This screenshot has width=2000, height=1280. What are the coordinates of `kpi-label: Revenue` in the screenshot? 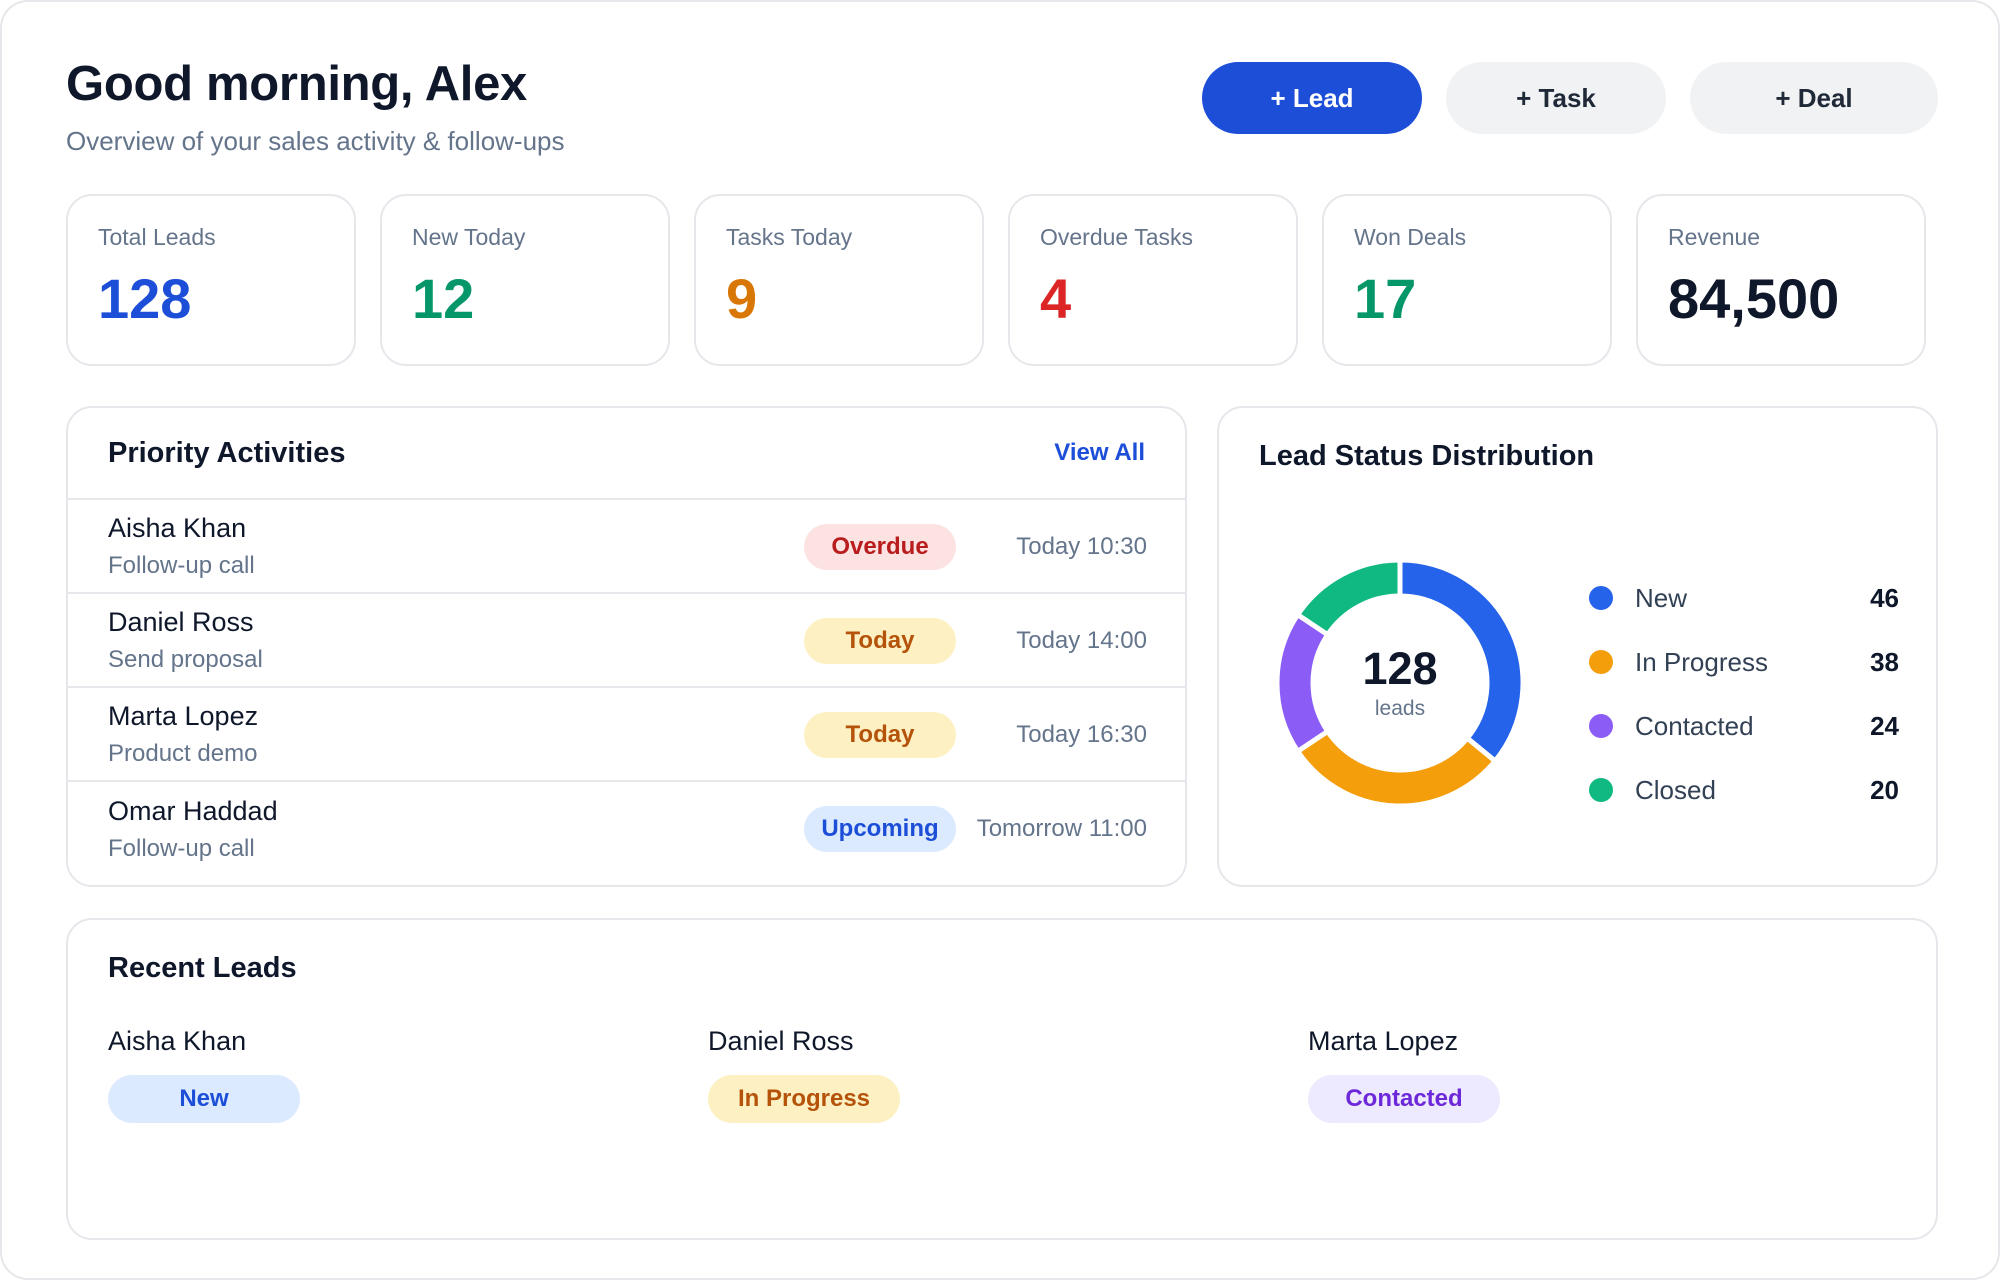 It's located at (1714, 237).